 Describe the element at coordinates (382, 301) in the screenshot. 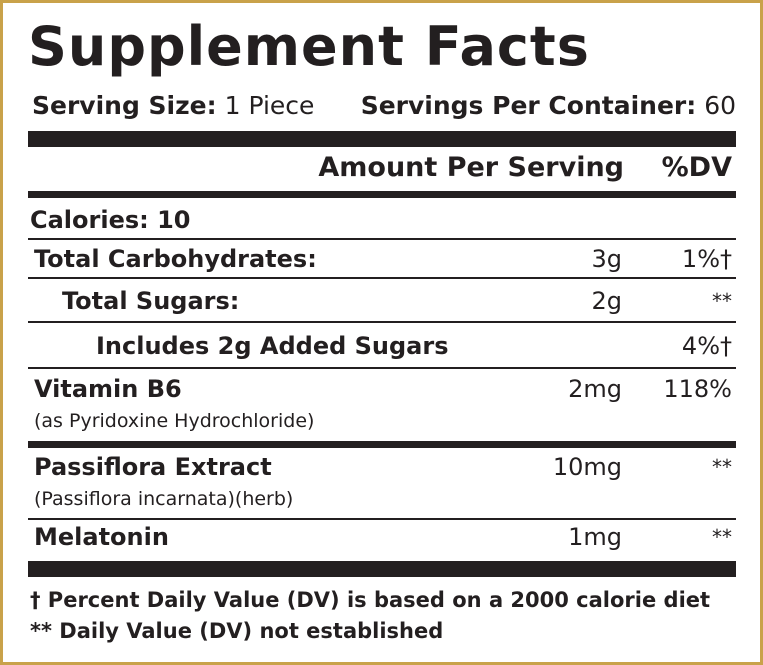

I see `nutrient-row-total-sugars: Total Sugars: 2g **` at that location.